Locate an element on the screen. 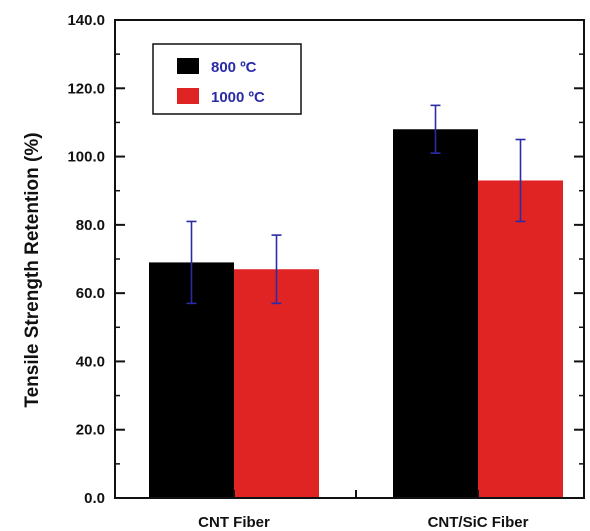 The height and width of the screenshot is (531, 590). y-tick-label: 20.0 is located at coordinates (90, 430).